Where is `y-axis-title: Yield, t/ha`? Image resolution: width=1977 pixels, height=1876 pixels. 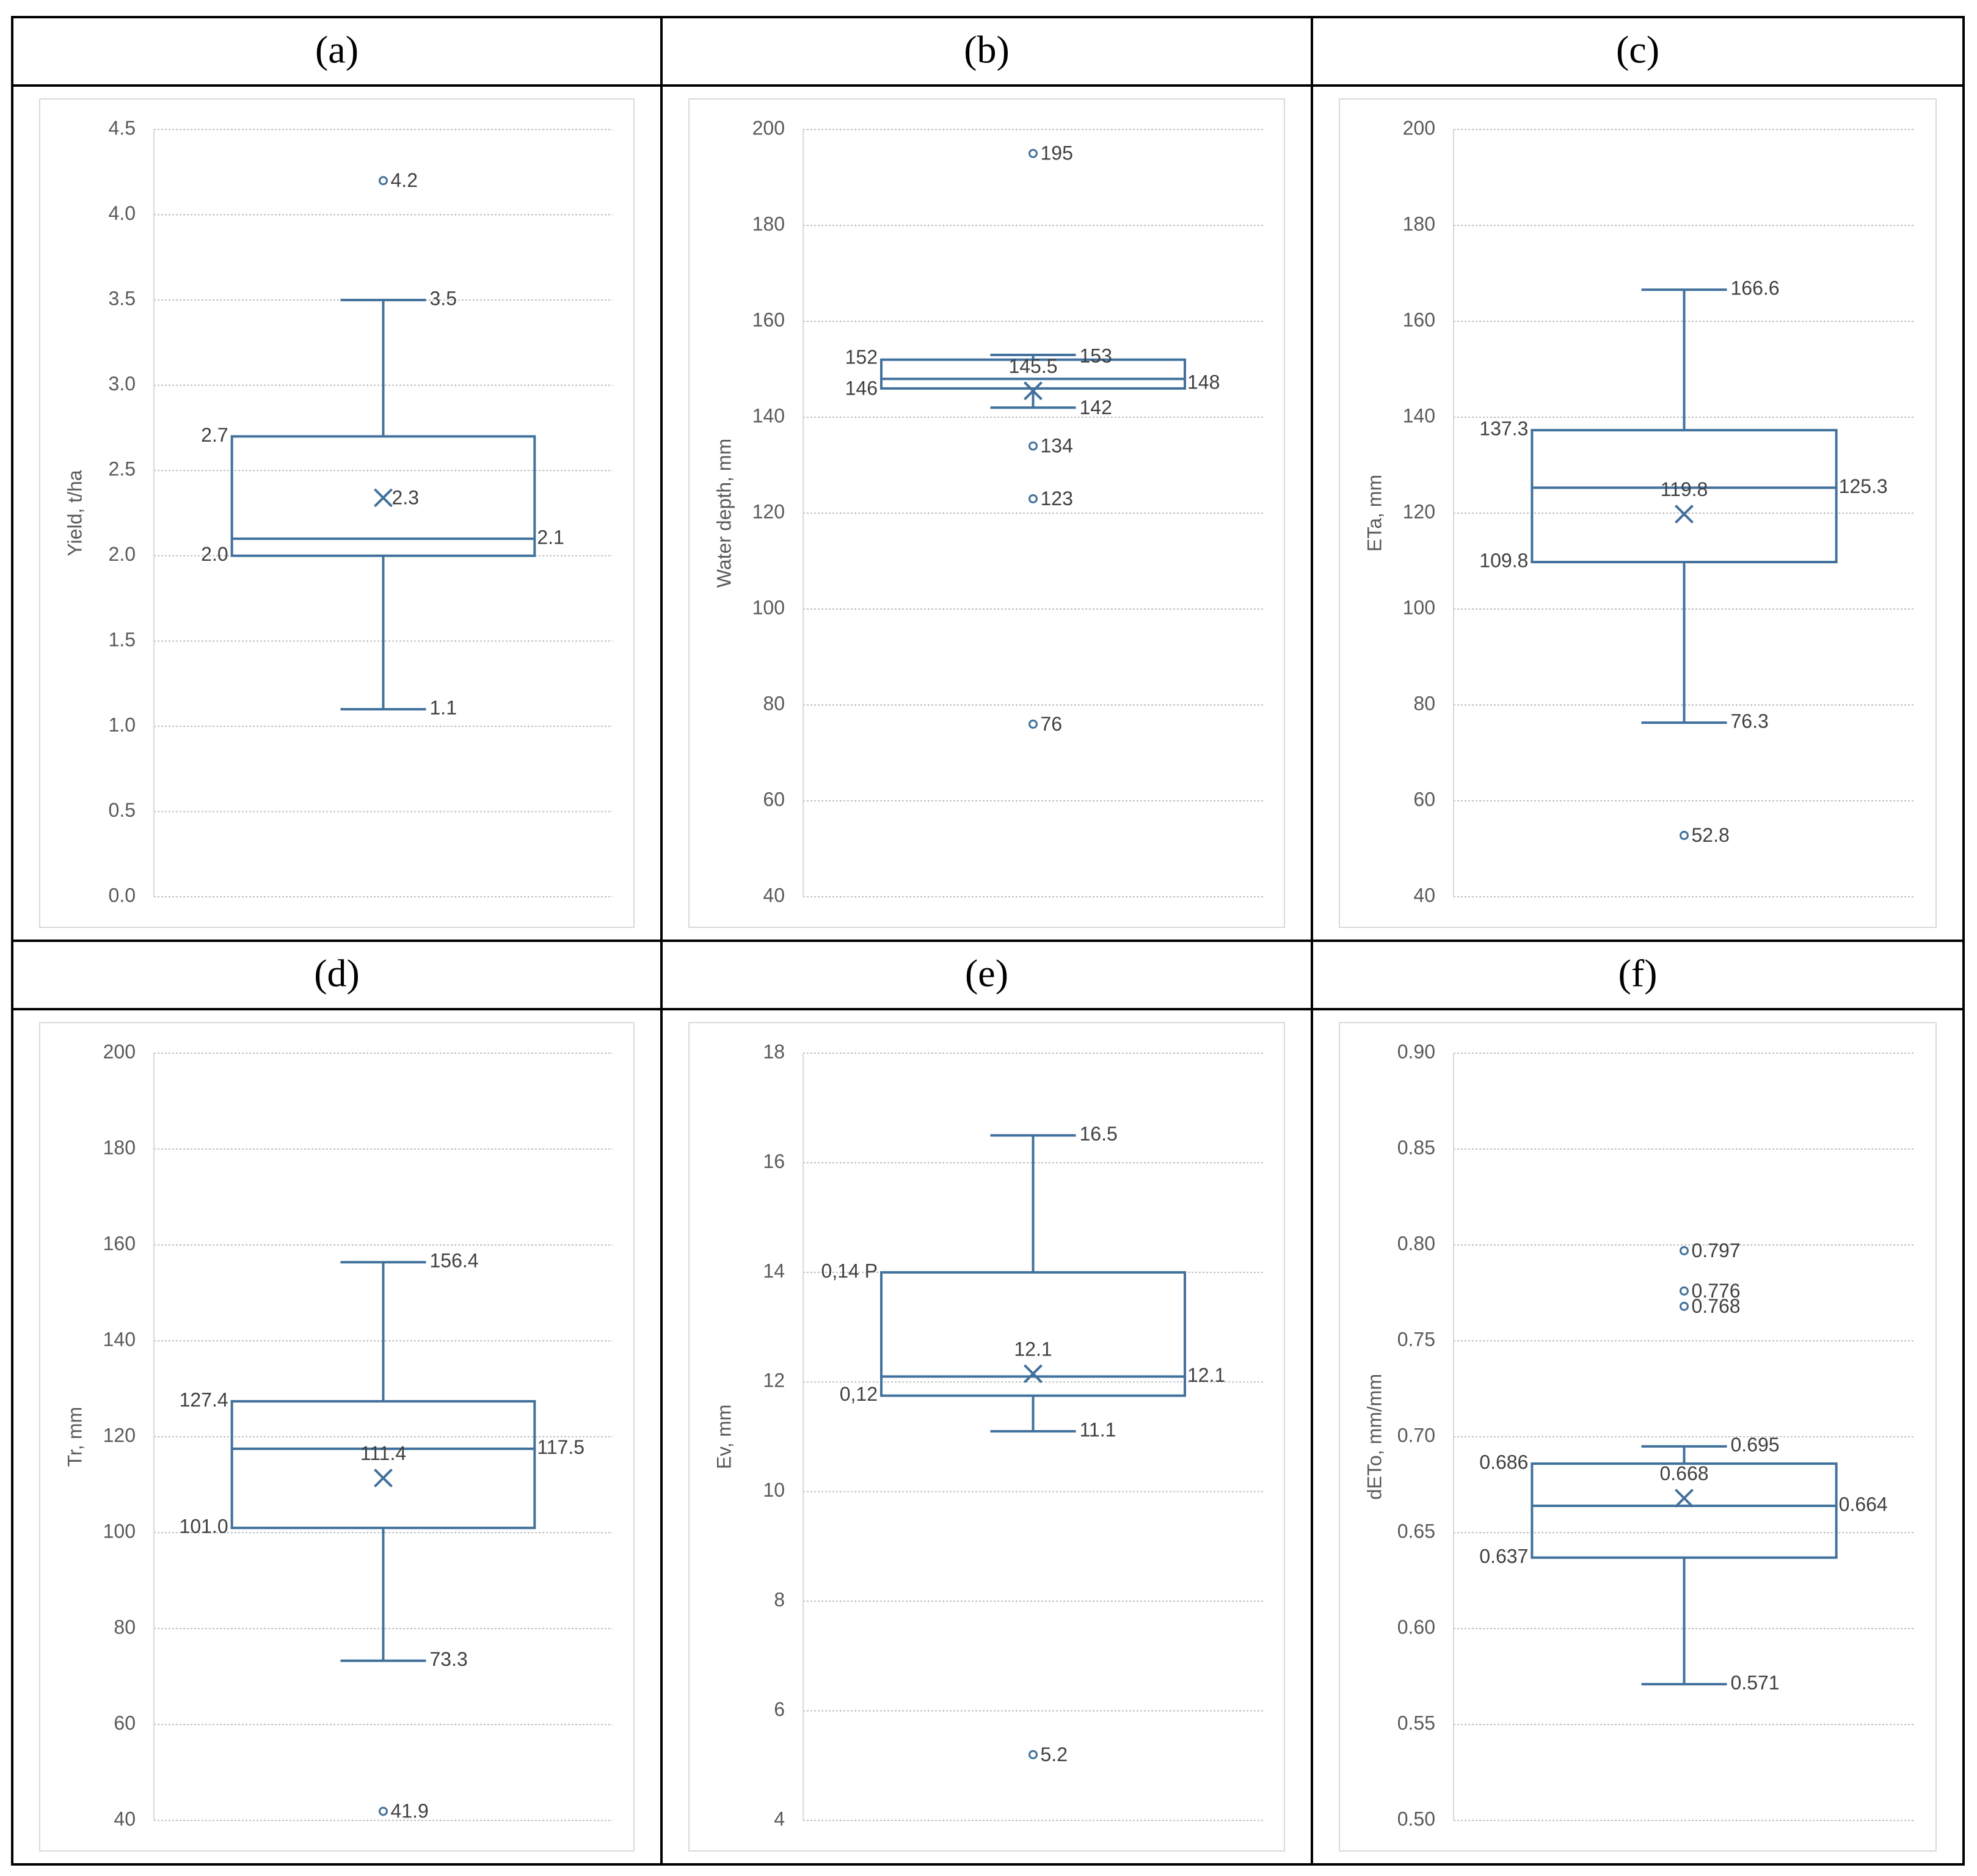
y-axis-title: Yield, t/ha is located at coordinates (75, 513).